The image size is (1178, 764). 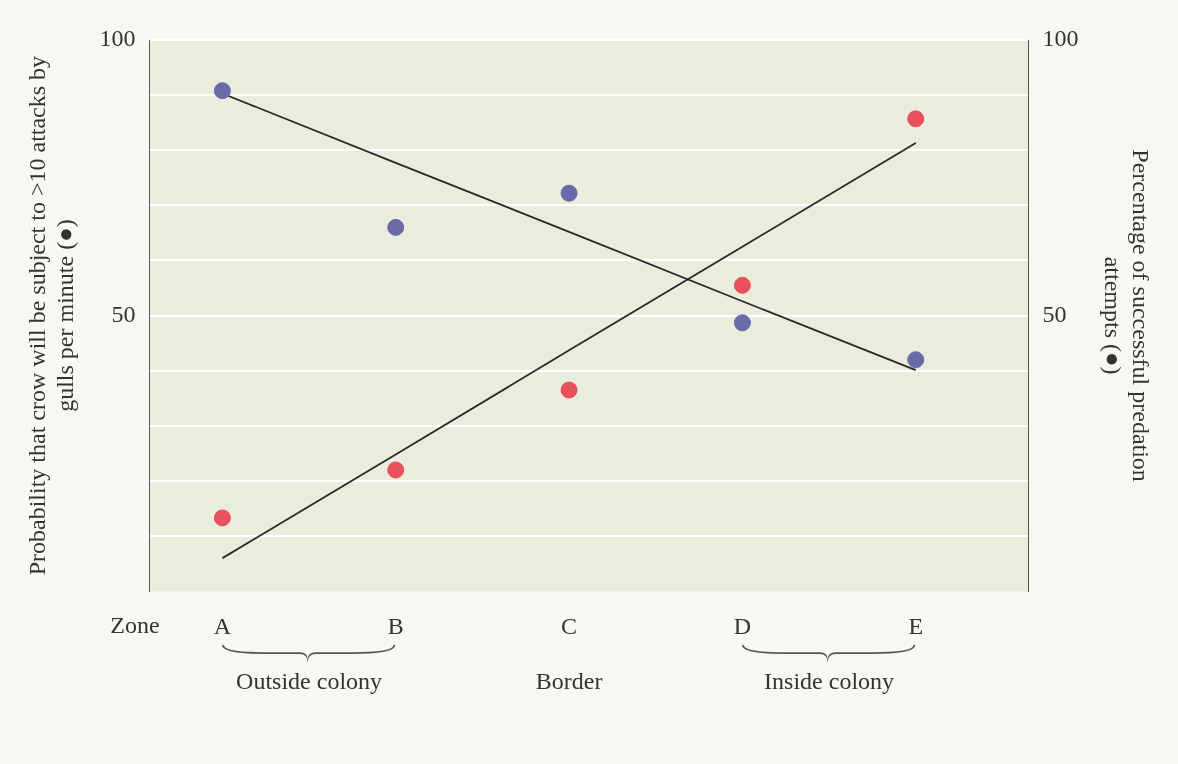 I want to click on x-tick-label: C, so click(x=569, y=625).